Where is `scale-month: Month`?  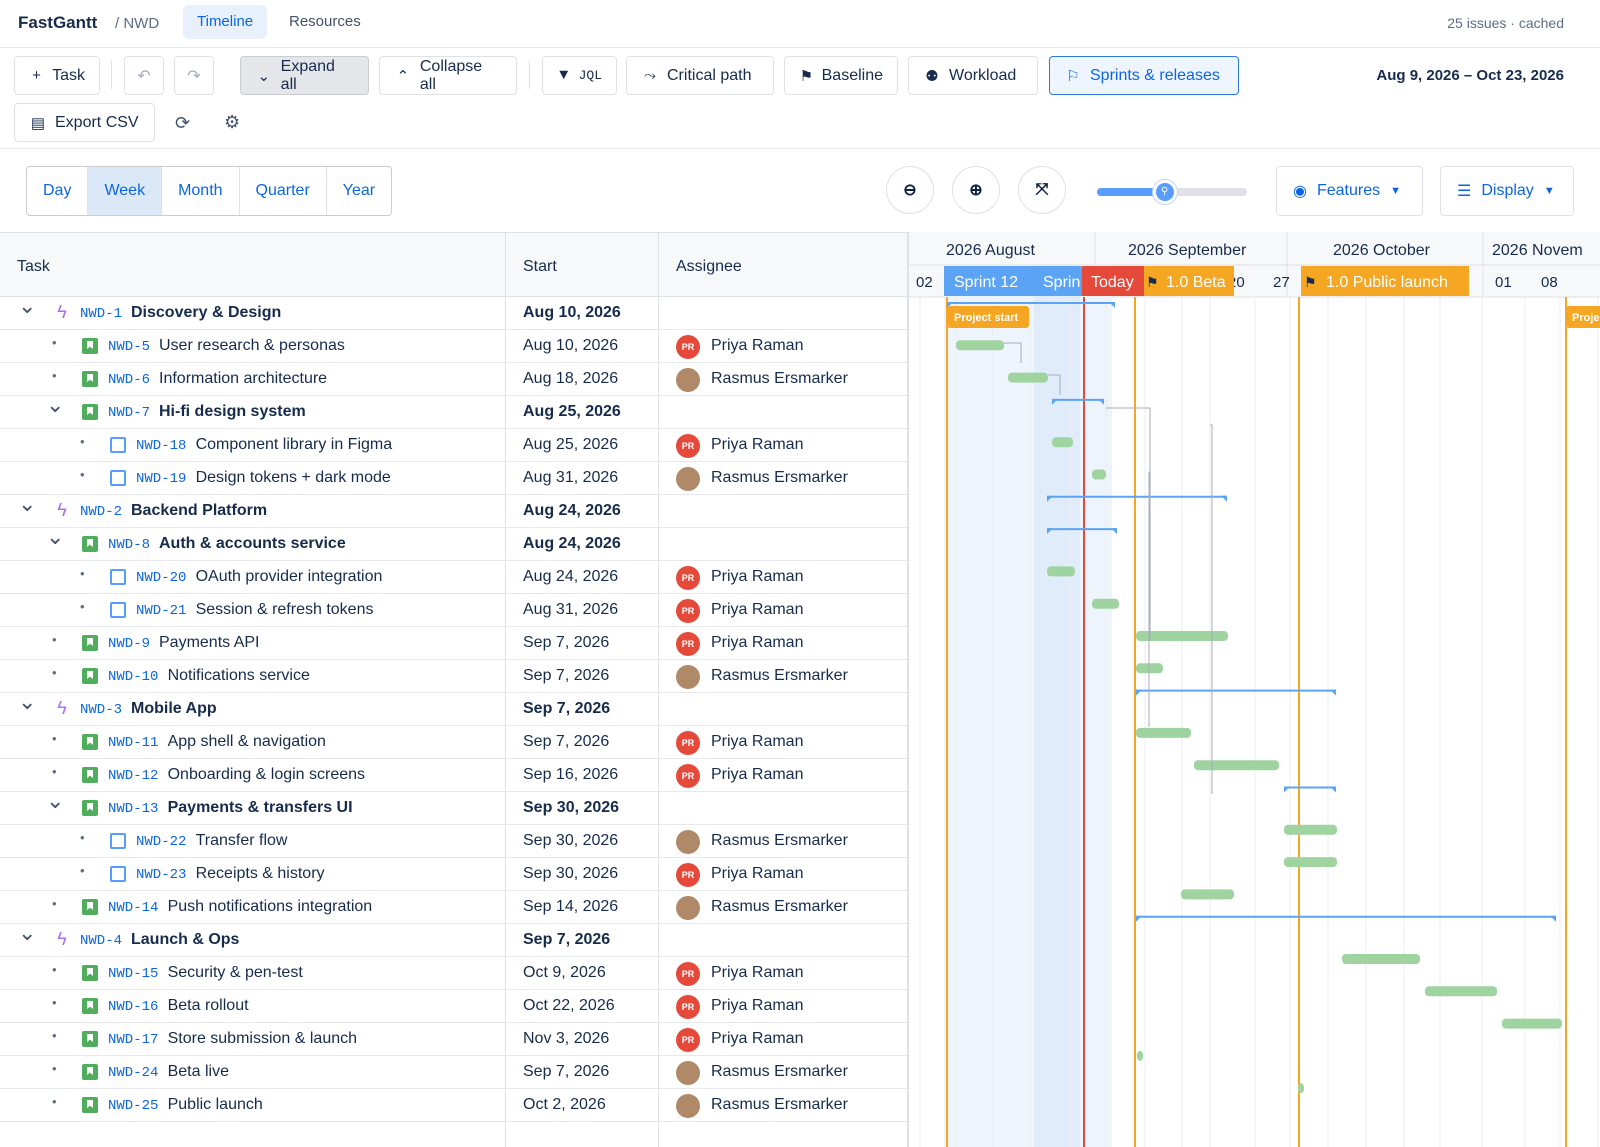
scale-month: Month is located at coordinates (201, 191).